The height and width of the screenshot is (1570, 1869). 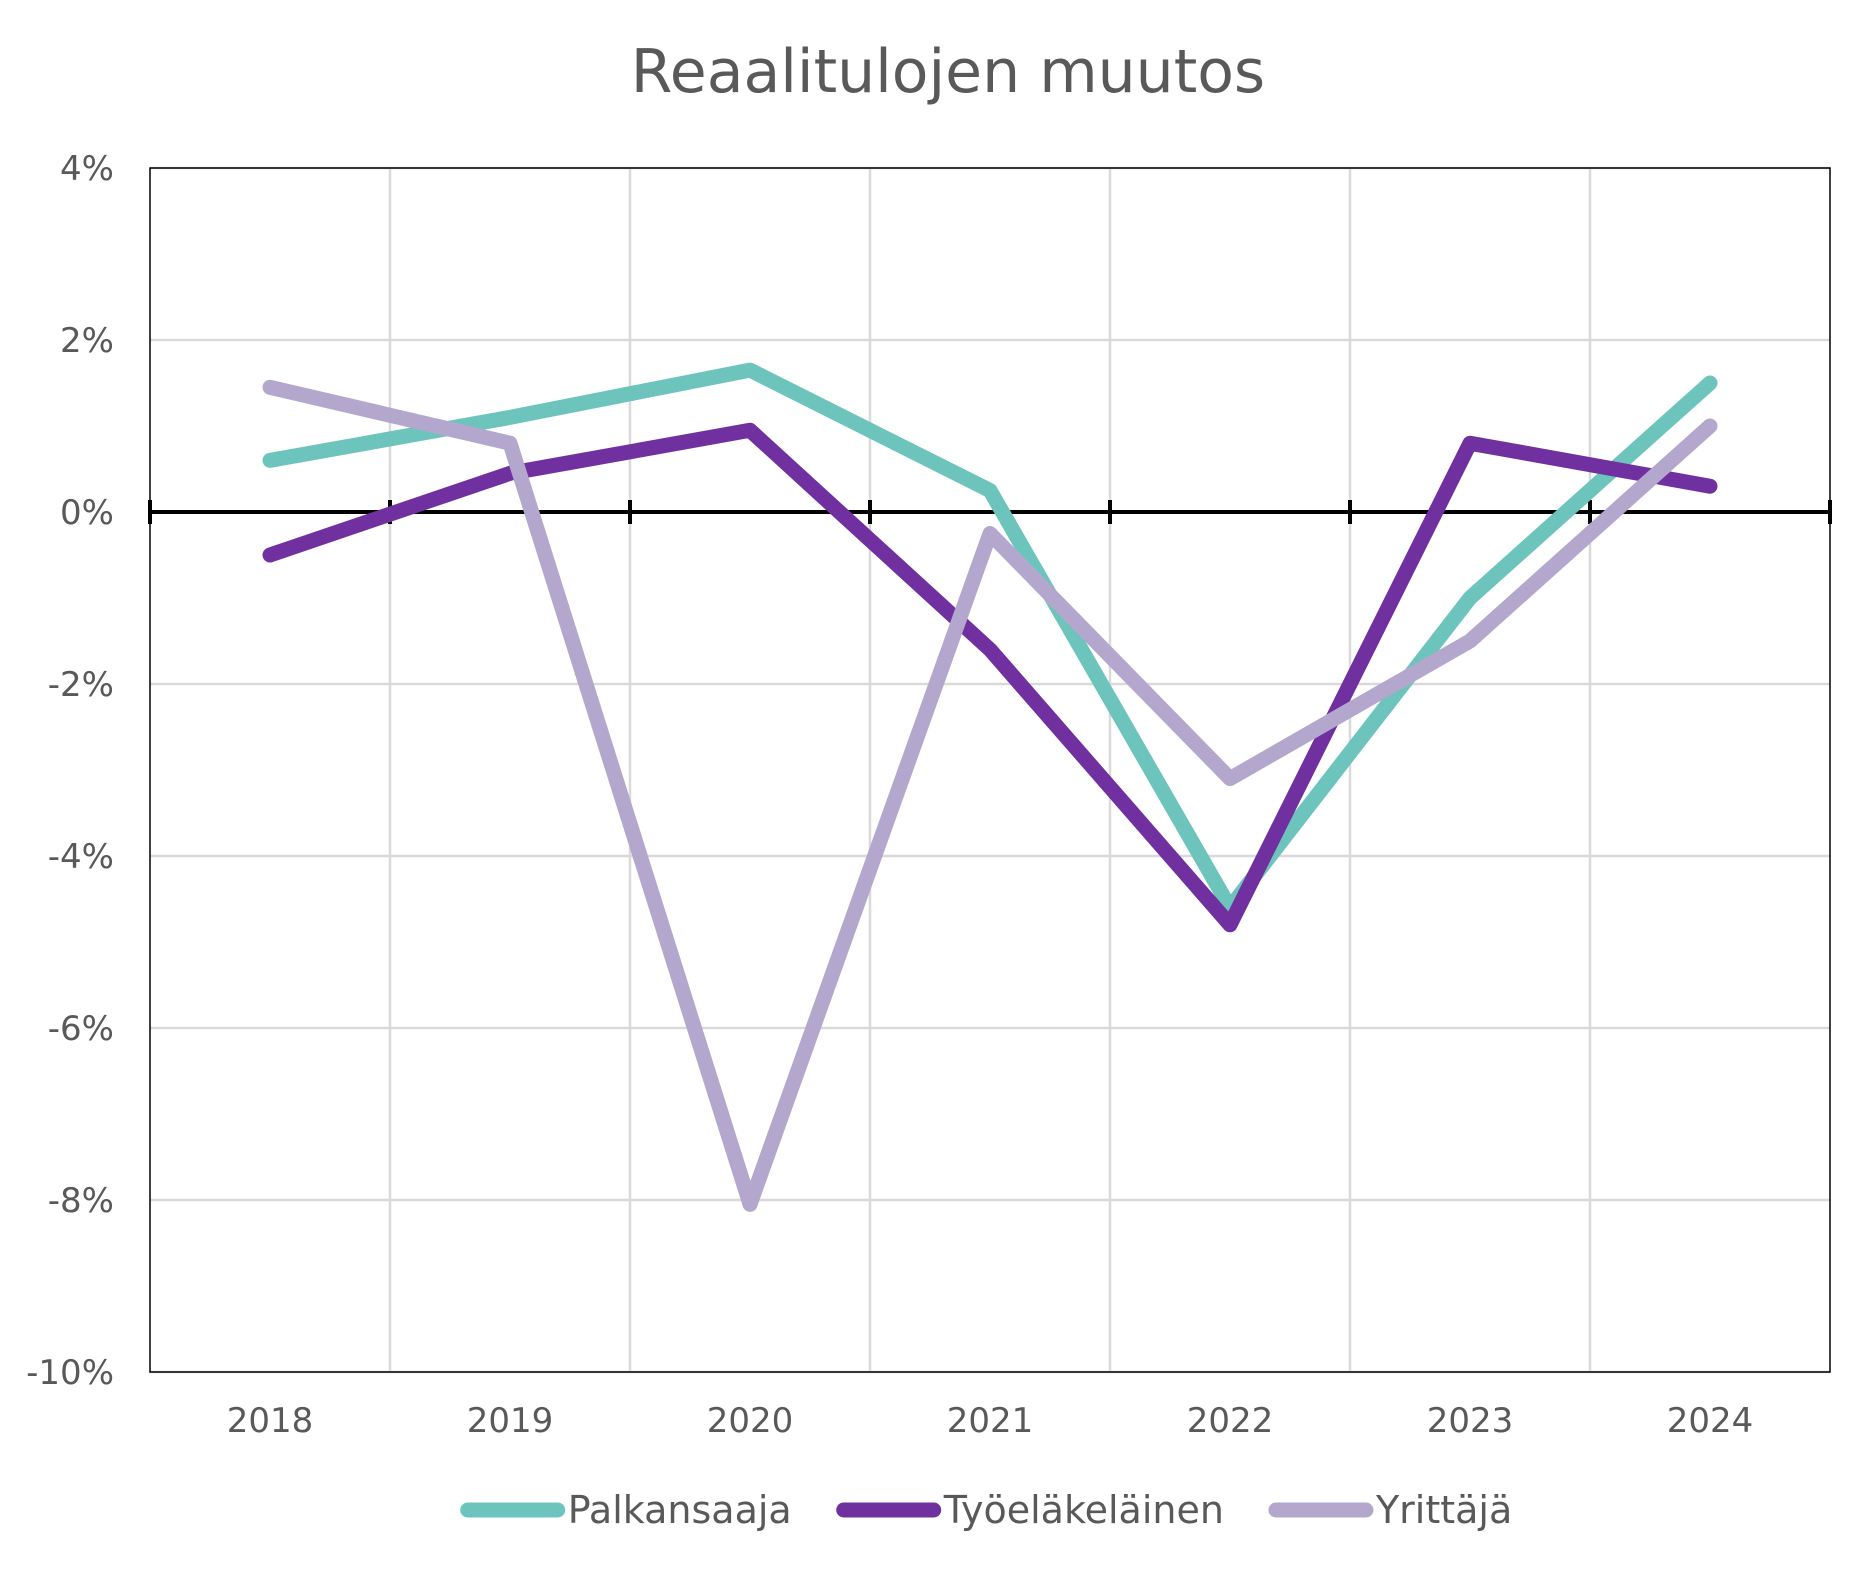 I want to click on x-tick-label: 2019, so click(x=510, y=1421).